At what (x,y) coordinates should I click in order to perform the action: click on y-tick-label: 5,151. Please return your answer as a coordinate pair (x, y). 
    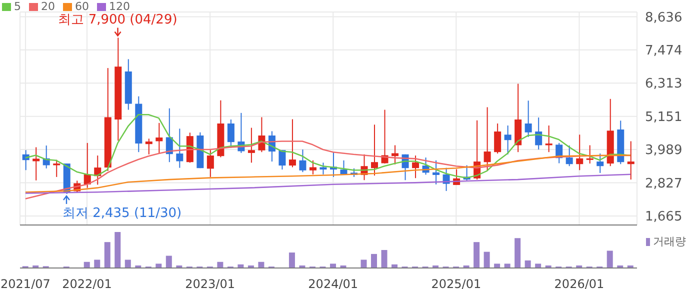
    Looking at the image, I should click on (663, 117).